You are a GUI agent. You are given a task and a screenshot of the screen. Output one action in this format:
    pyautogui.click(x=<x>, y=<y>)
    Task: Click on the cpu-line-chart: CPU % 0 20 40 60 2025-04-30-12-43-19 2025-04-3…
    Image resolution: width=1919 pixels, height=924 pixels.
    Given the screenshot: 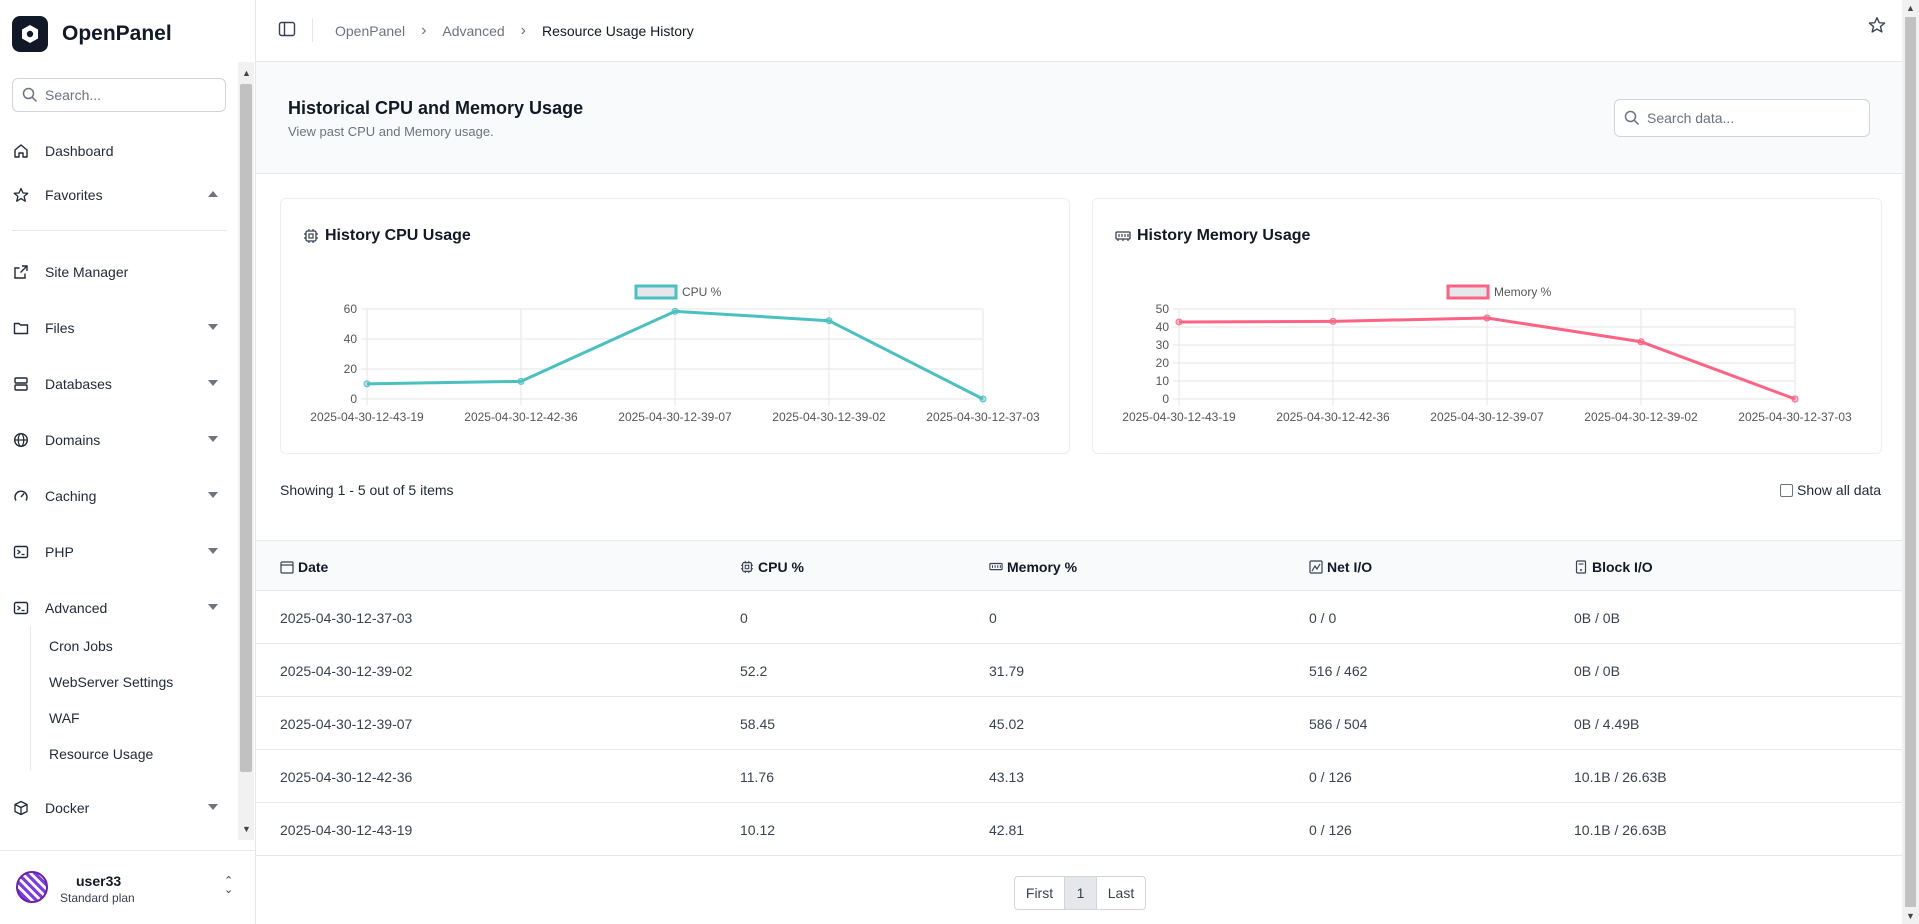 What is the action you would take?
    pyautogui.click(x=675, y=354)
    